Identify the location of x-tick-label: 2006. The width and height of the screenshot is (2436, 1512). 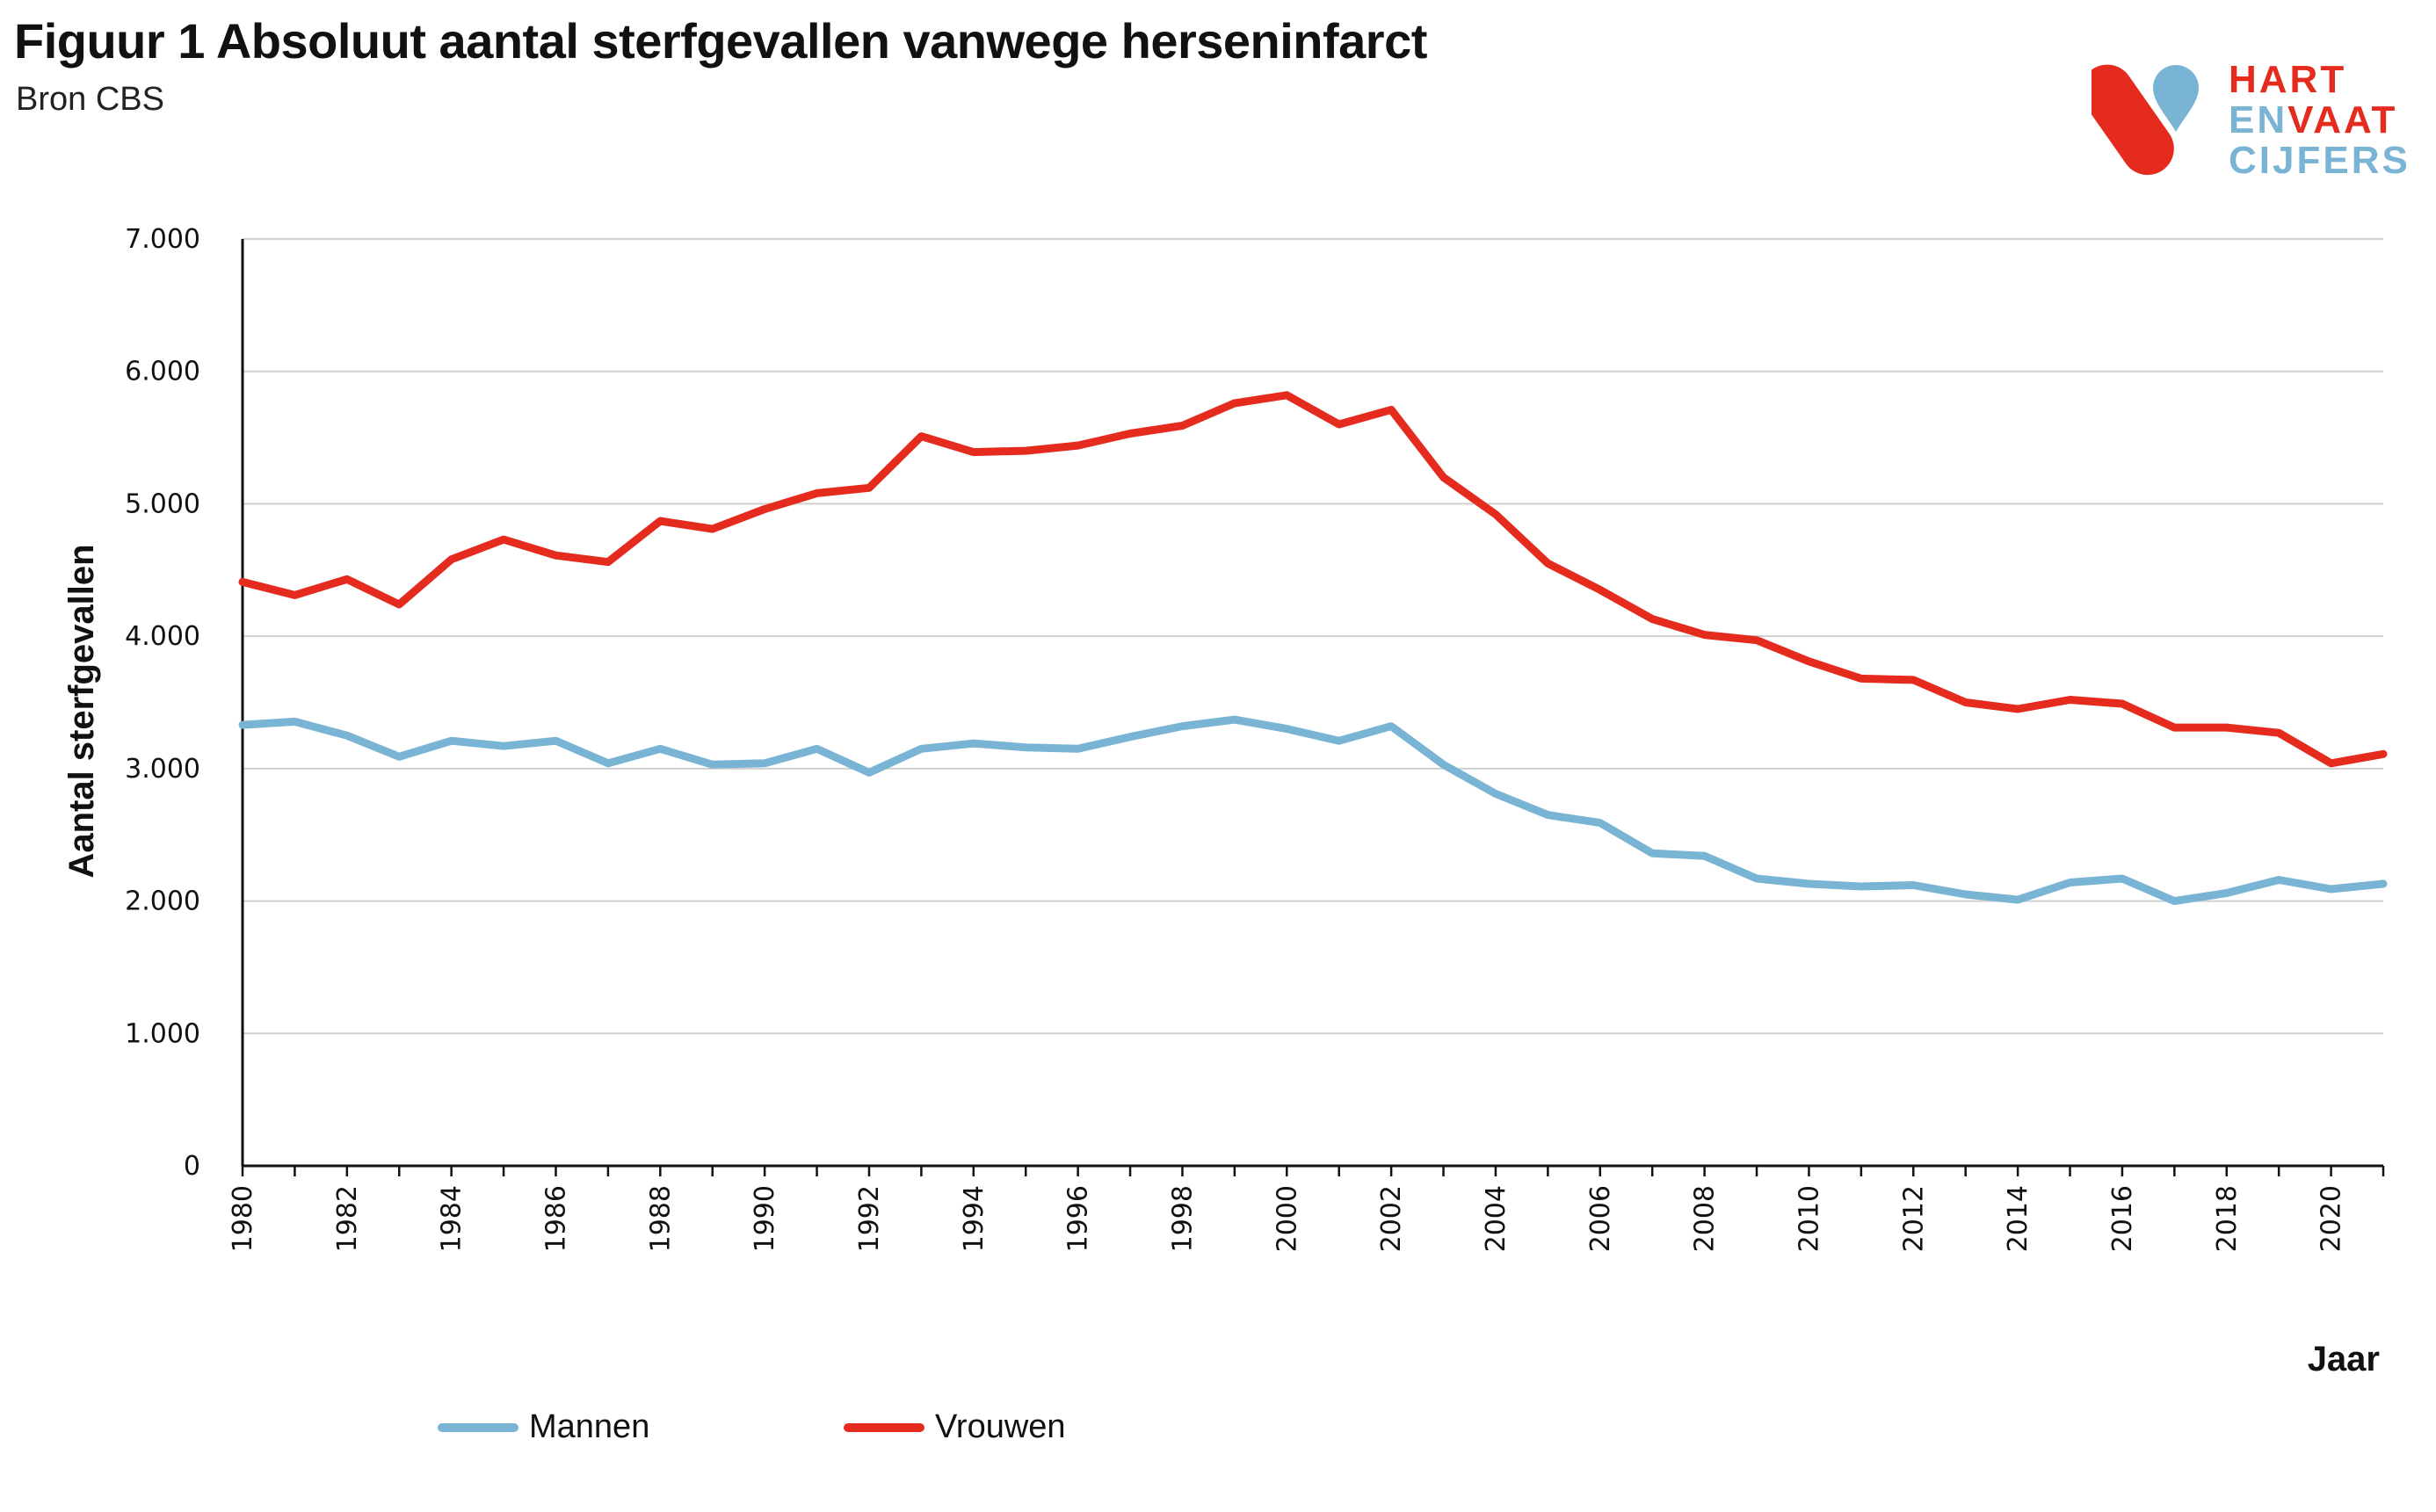
(1601, 1218).